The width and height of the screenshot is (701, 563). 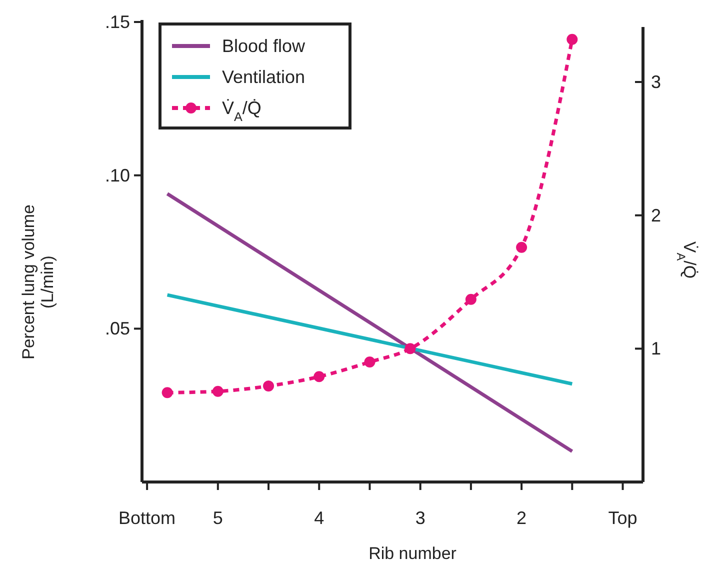 I want to click on x-tick-label: Bottom, so click(x=147, y=518).